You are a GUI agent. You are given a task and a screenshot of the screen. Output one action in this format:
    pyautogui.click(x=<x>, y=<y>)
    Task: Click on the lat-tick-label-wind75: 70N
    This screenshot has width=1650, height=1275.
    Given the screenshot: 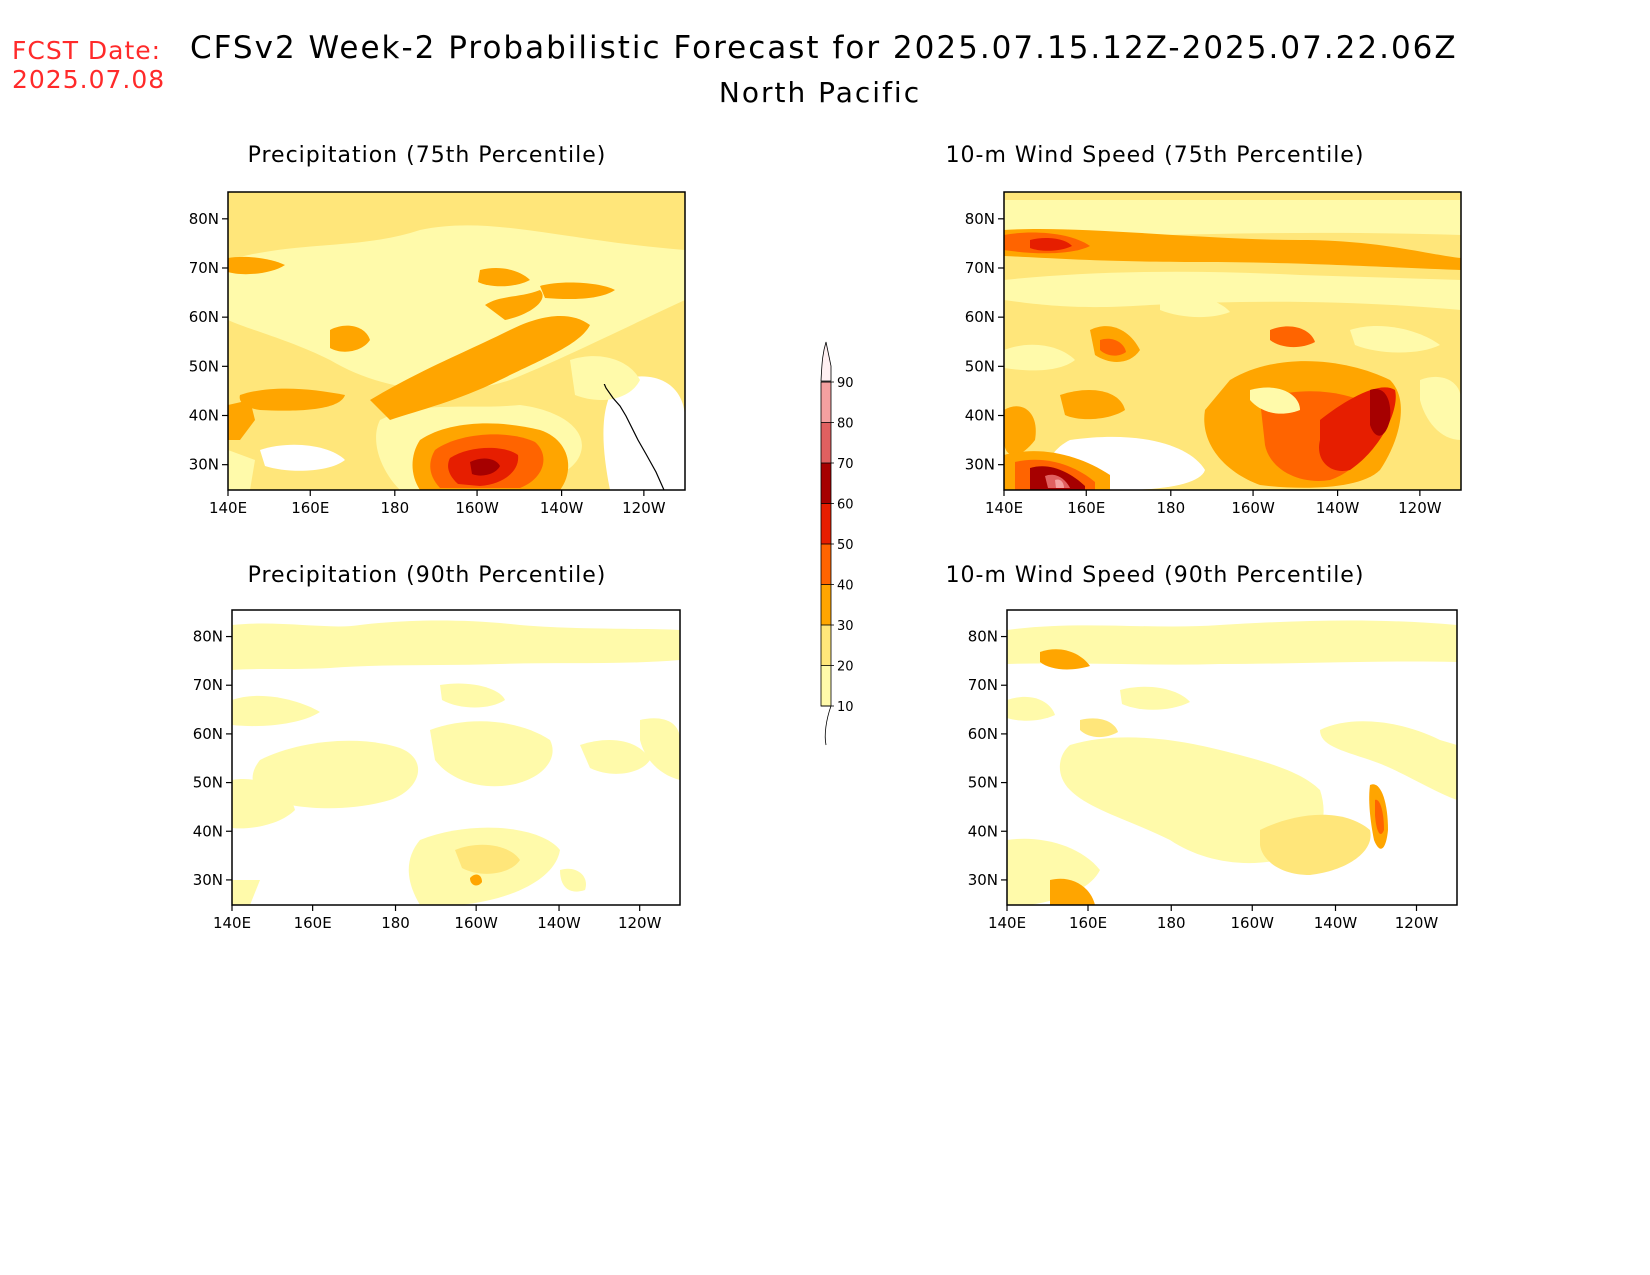 What is the action you would take?
    pyautogui.click(x=980, y=268)
    